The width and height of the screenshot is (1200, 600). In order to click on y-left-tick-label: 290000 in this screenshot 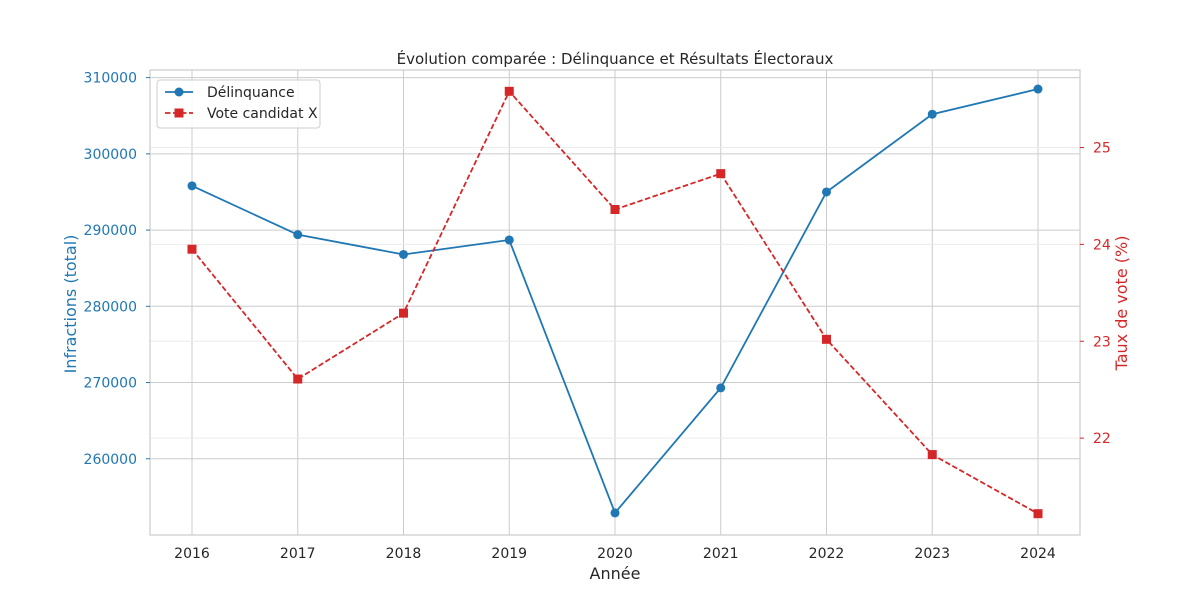, I will do `click(110, 231)`.